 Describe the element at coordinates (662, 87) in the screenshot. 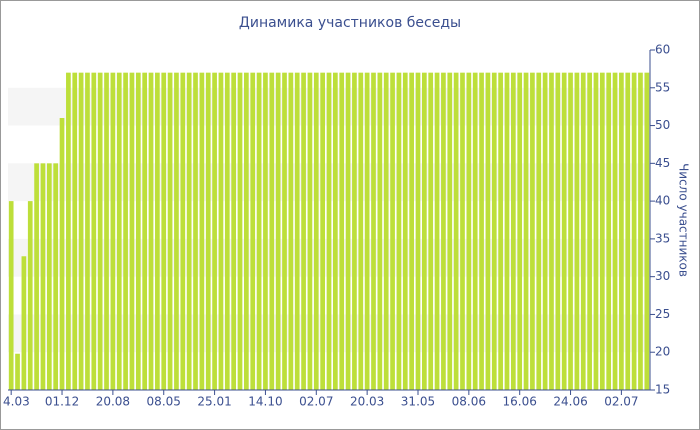

I see `y-tick-label: 55` at that location.